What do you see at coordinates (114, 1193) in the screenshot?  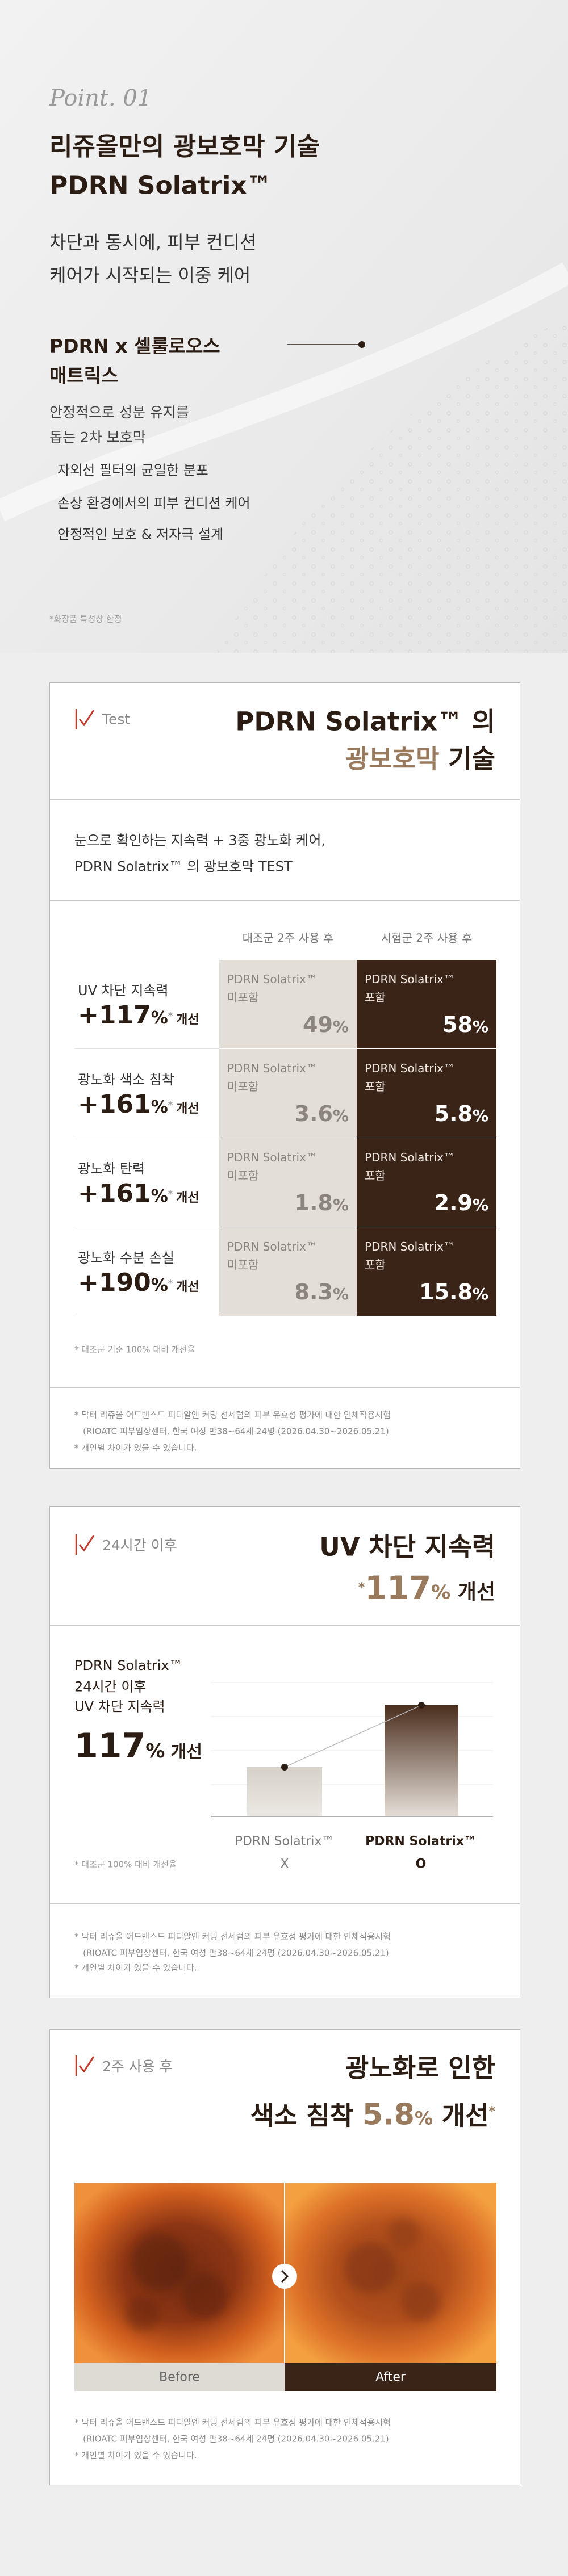 I see `improvement-value: +161` at bounding box center [114, 1193].